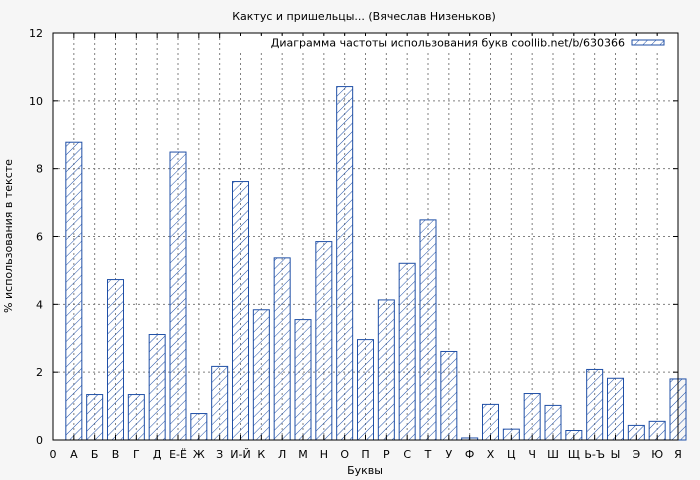 This screenshot has height=480, width=700. Describe the element at coordinates (136, 454) in the screenshot. I see `x-tick-label: Г` at that location.